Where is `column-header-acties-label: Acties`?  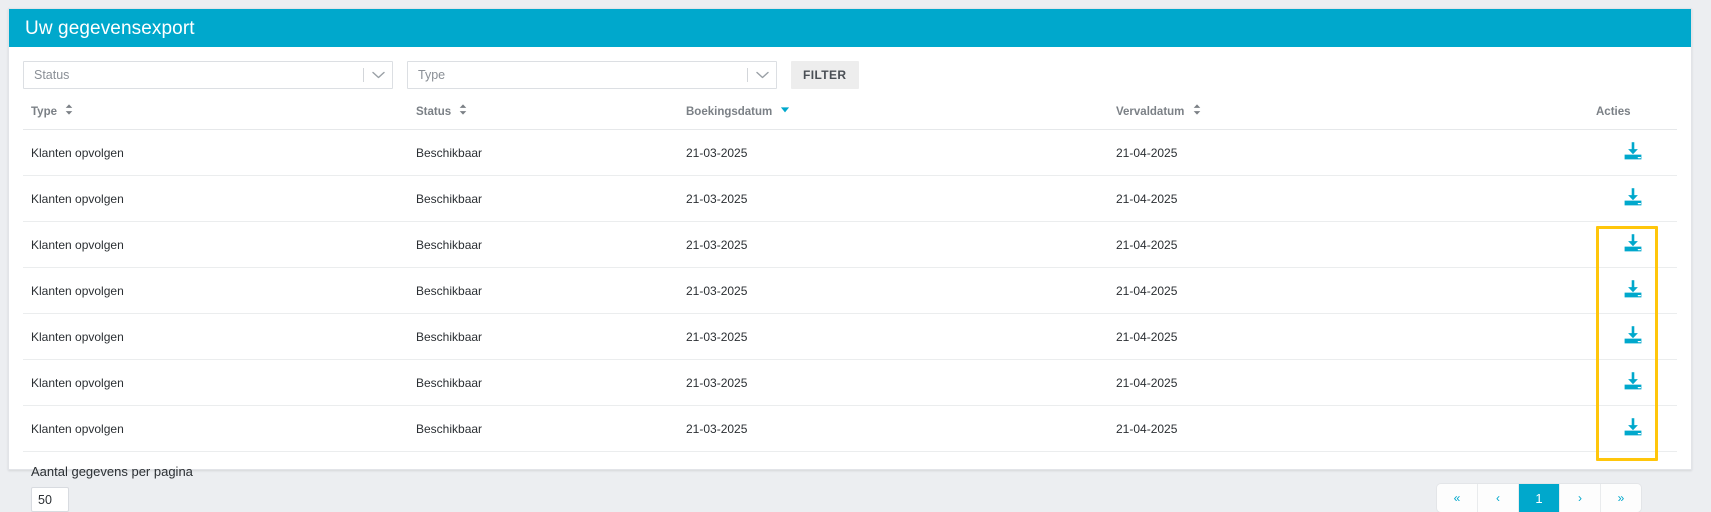 column-header-acties-label: Acties is located at coordinates (1613, 112).